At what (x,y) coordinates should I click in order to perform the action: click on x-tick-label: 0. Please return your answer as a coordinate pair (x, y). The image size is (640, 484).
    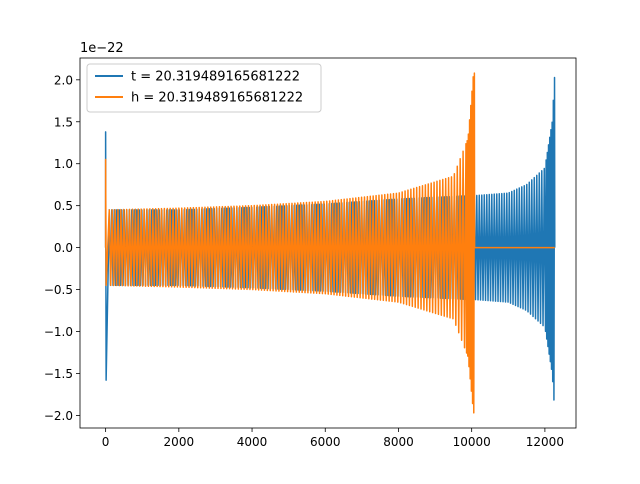
    Looking at the image, I should click on (106, 442).